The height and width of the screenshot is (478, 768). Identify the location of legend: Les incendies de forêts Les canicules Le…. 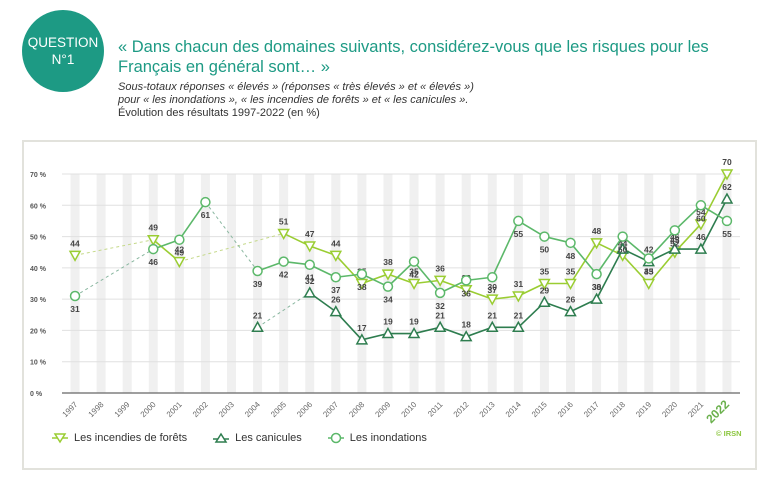
(239, 438).